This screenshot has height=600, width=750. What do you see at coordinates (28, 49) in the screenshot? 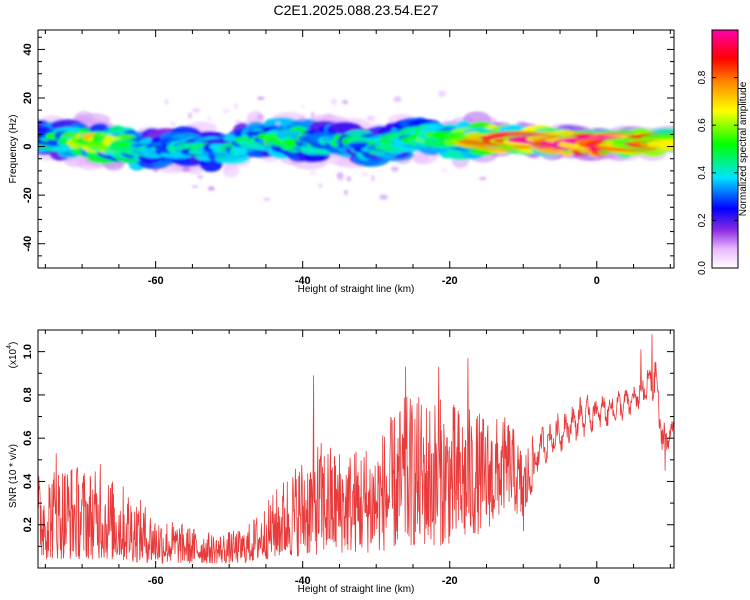
I see `y-tick-label: 40` at bounding box center [28, 49].